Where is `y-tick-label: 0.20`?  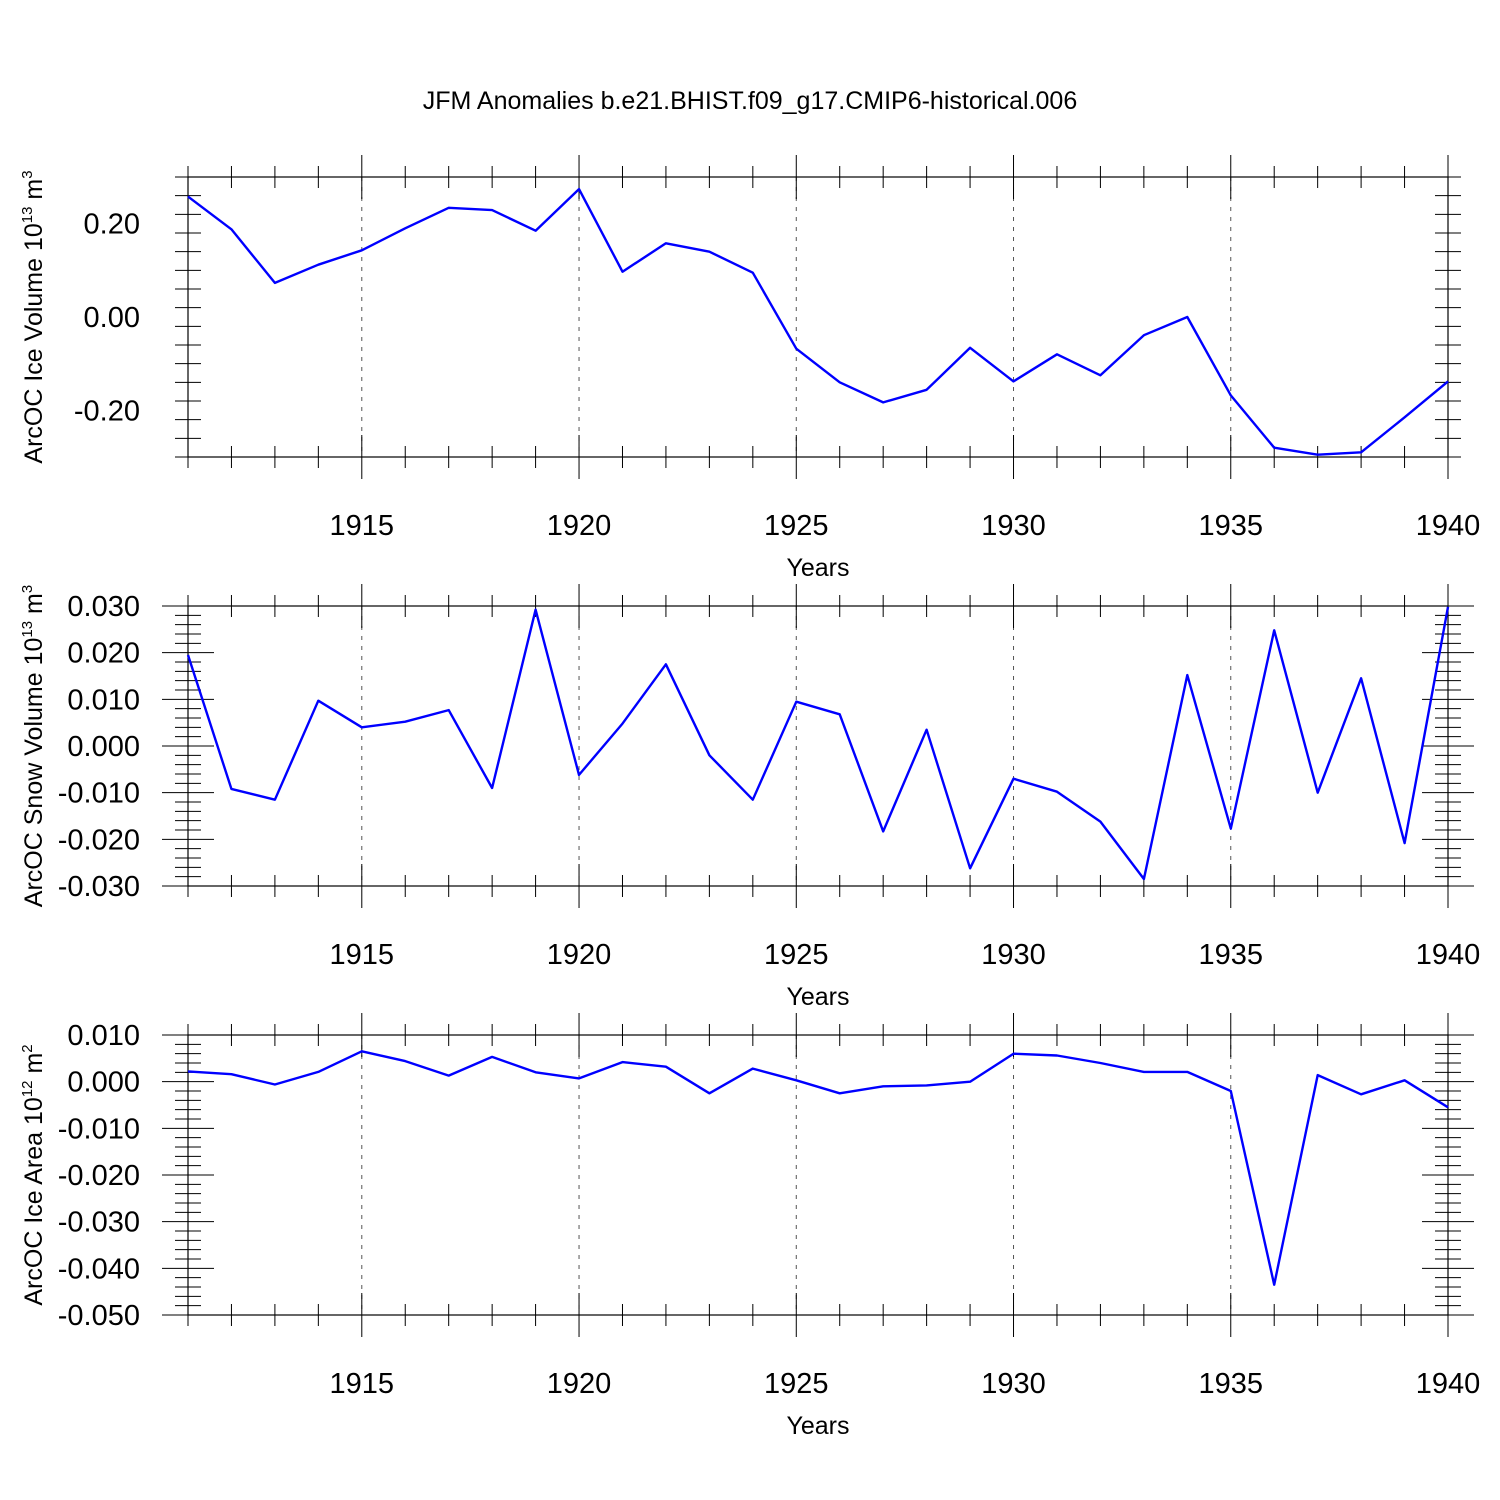
y-tick-label: 0.20 is located at coordinates (112, 225).